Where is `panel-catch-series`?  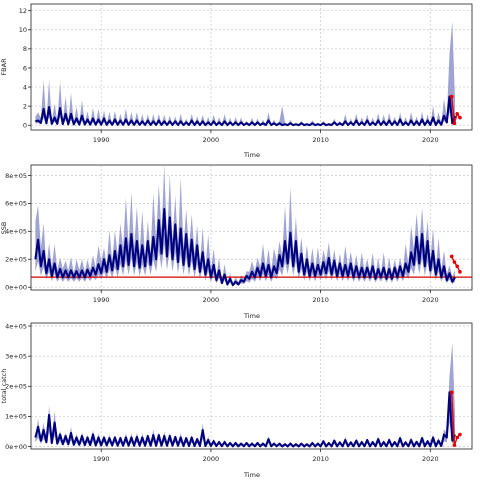
panel-catch-series is located at coordinates (245, 419).